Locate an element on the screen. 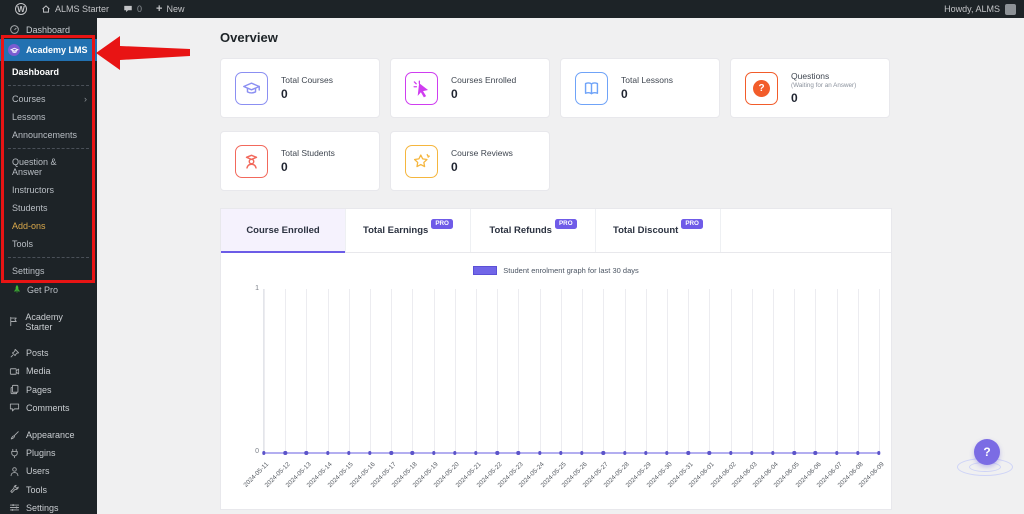 The width and height of the screenshot is (1024, 514). user-icon is located at coordinates (14, 471).